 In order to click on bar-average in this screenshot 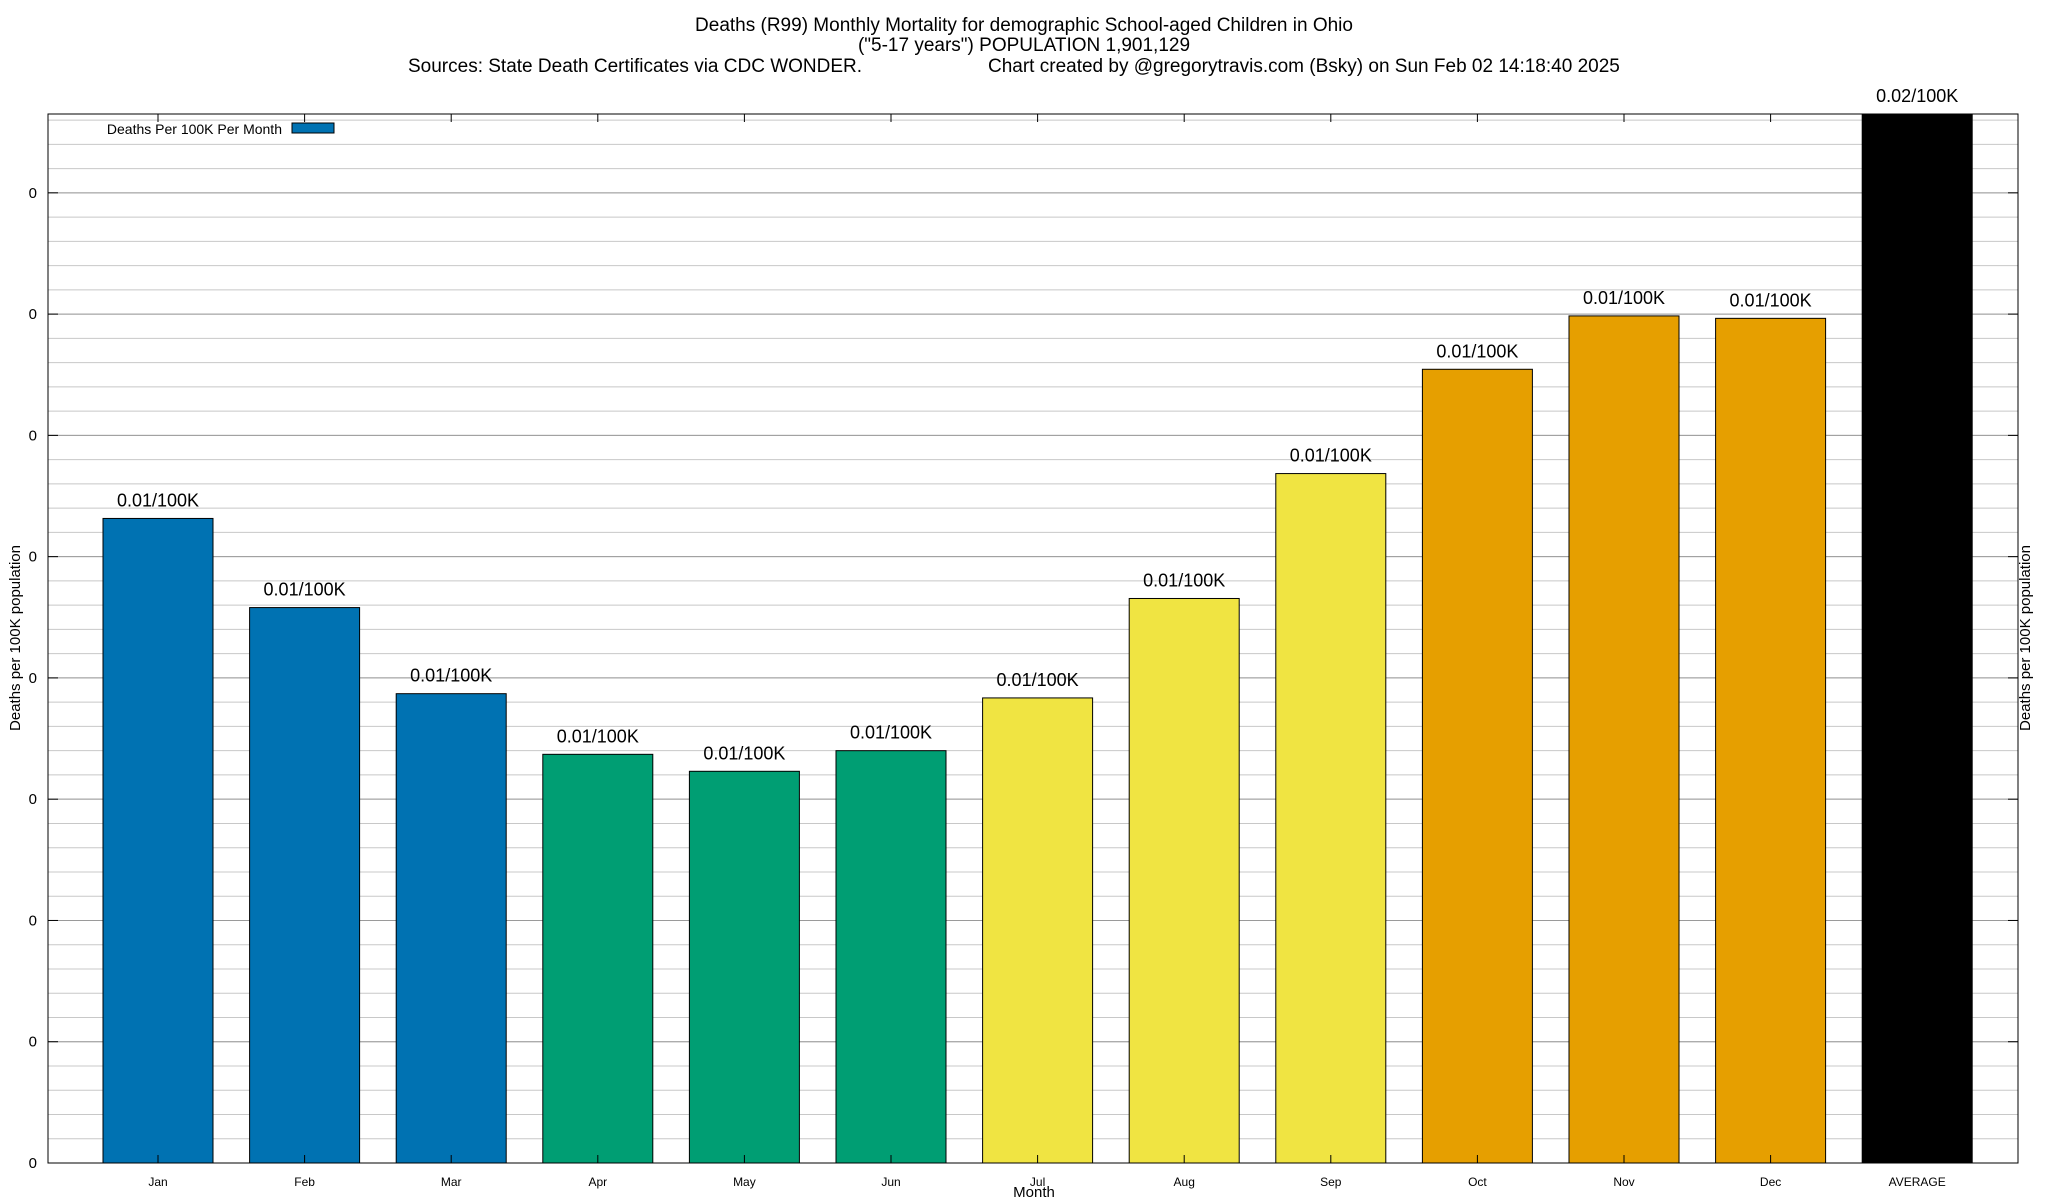, I will do `click(1917, 638)`.